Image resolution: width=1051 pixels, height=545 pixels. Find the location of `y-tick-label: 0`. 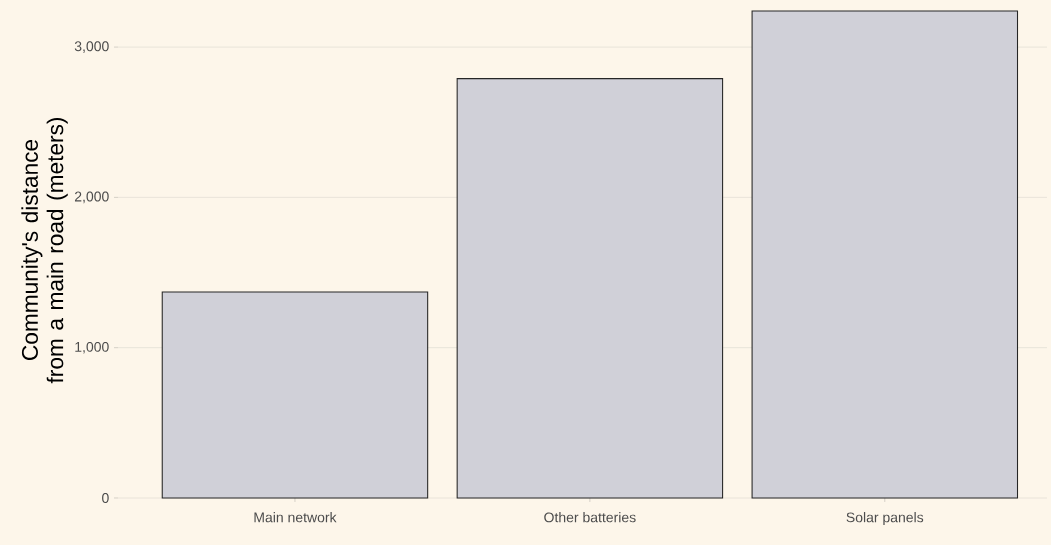

y-tick-label: 0 is located at coordinates (105, 498).